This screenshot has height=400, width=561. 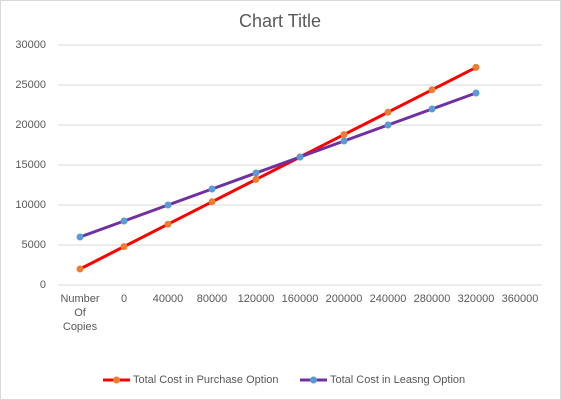 What do you see at coordinates (476, 299) in the screenshot?
I see `x-tick-label: 320000` at bounding box center [476, 299].